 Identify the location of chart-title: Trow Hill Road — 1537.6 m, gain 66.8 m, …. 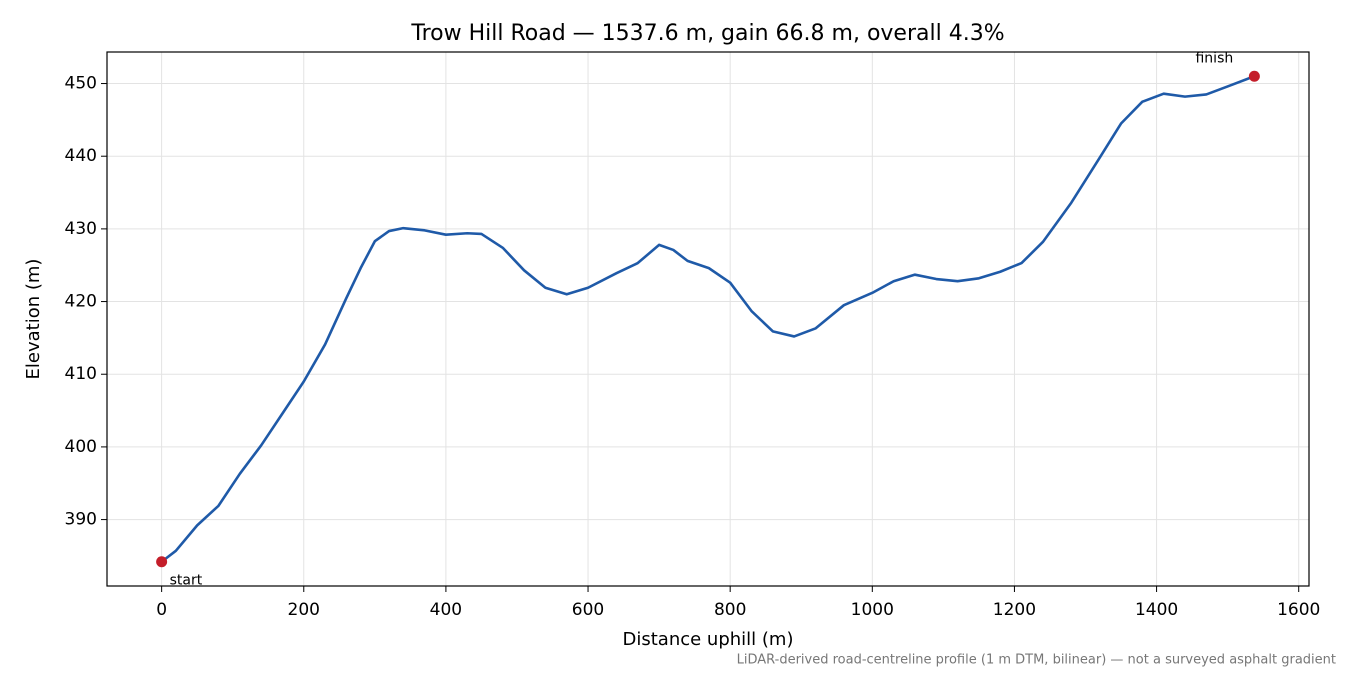
(707, 33).